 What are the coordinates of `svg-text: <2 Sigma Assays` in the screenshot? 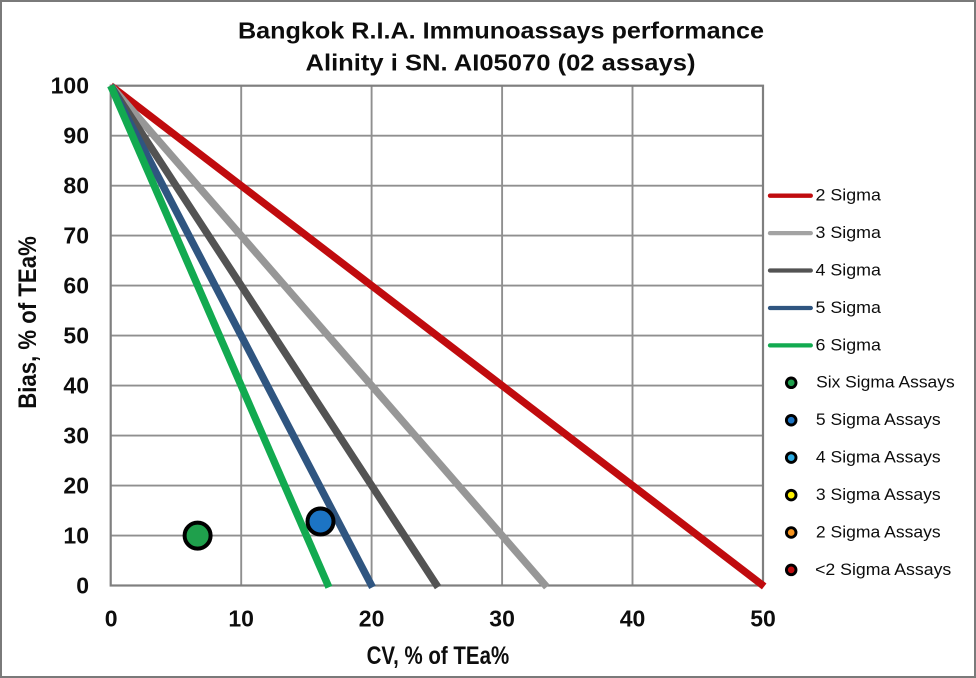 It's located at (883, 570).